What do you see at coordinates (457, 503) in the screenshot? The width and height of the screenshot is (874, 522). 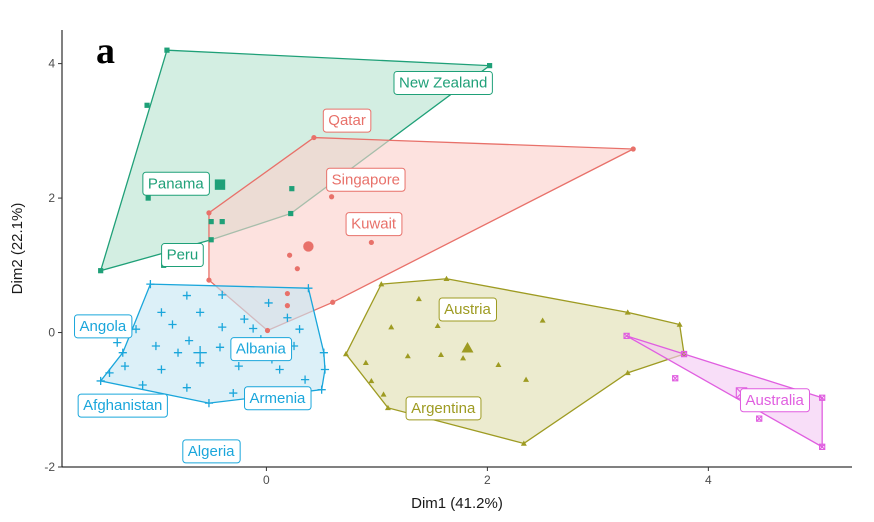 I see `x-axis-title: Dim1 (41.2%)` at bounding box center [457, 503].